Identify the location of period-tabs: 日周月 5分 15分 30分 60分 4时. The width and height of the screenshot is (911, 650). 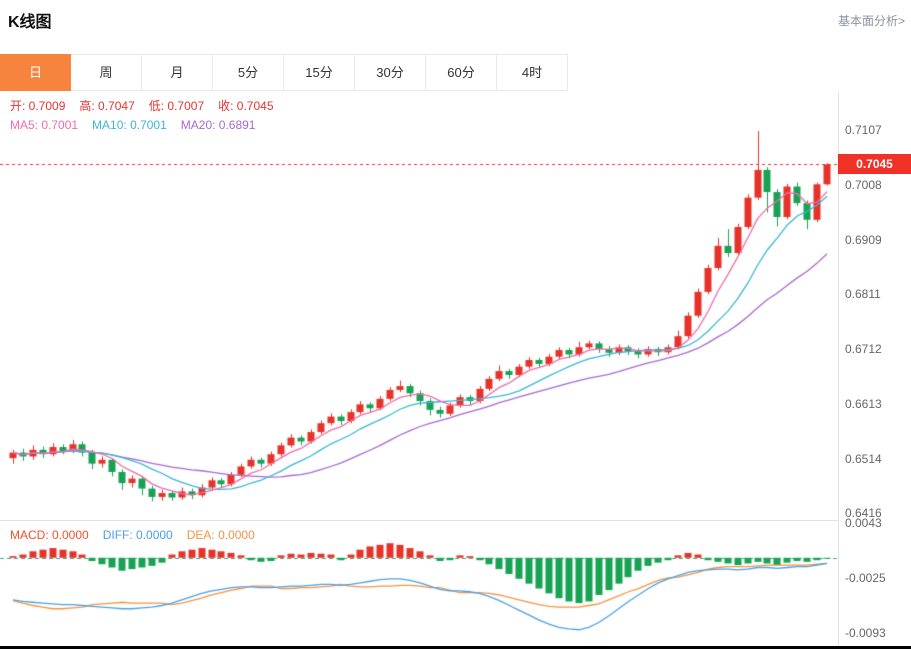
(284, 72).